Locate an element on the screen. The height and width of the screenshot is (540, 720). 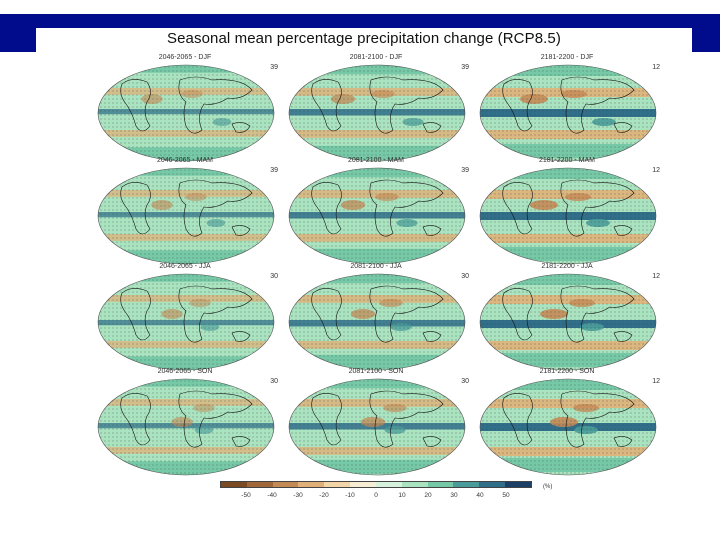
map-panel: 2081-2100 - SON 30 is located at coordinates (376, 423).